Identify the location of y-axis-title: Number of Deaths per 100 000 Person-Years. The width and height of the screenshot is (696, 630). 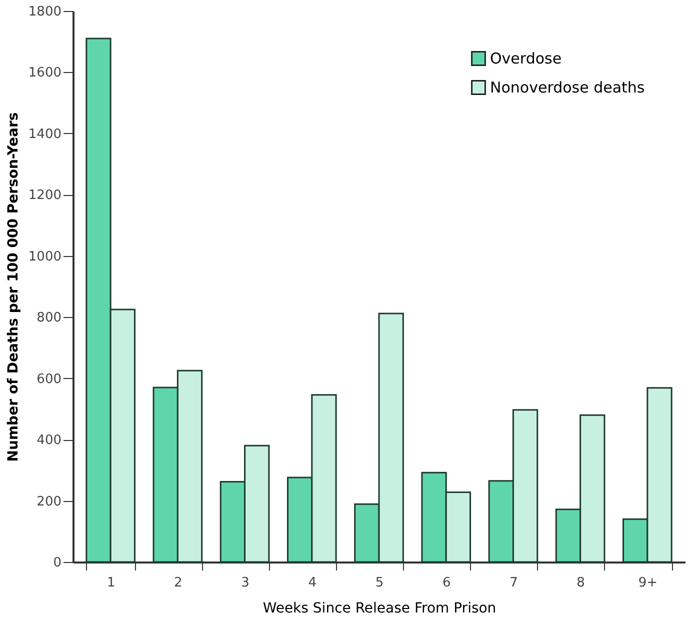
(13, 287).